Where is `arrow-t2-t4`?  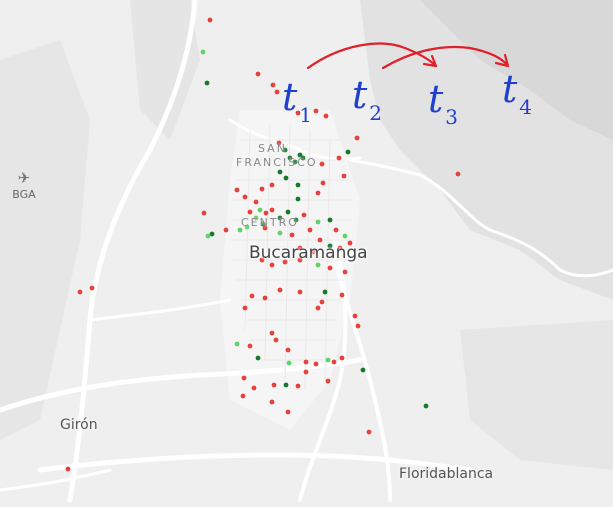
arrow-t2-t4 is located at coordinates (445, 57).